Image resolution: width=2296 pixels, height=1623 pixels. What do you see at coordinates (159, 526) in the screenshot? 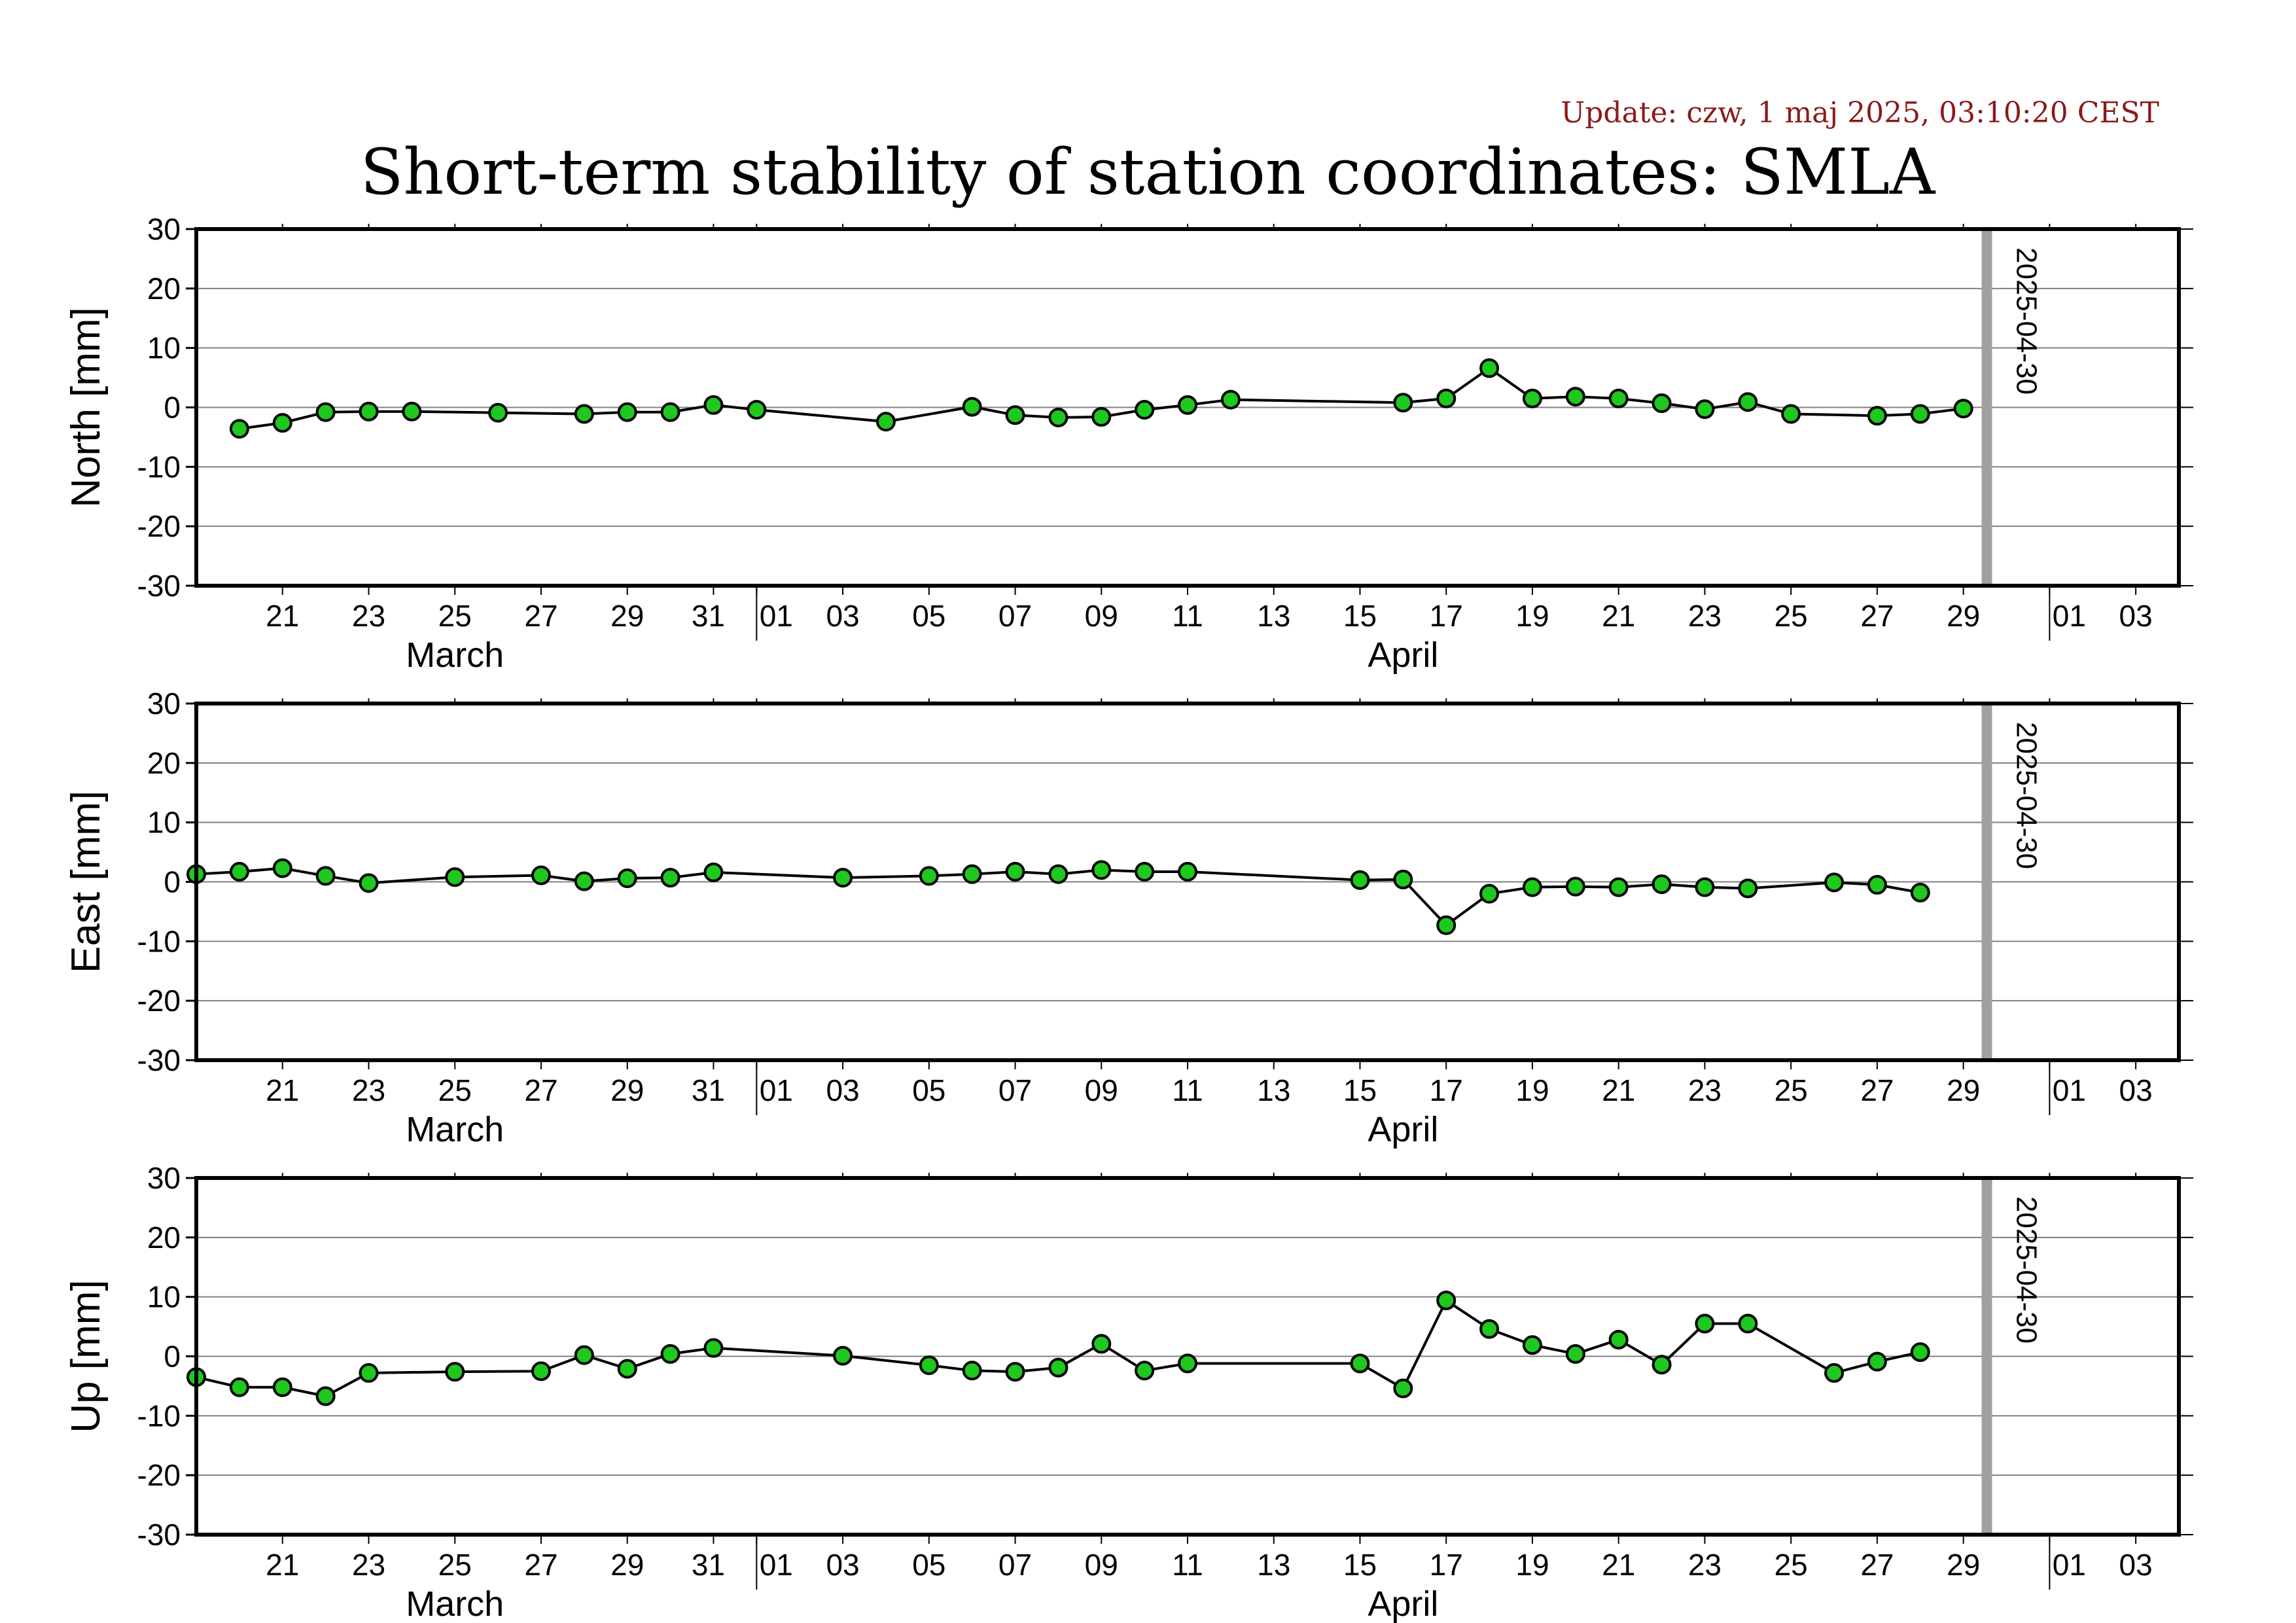
I see `y-tick-label: -20` at bounding box center [159, 526].